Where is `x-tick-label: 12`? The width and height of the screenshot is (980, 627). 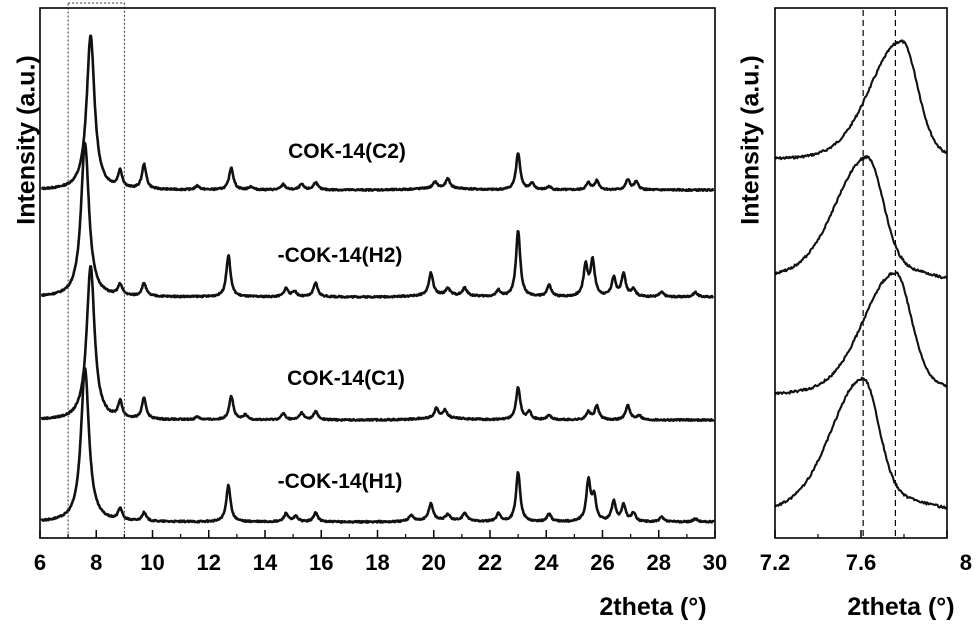 x-tick-label: 12 is located at coordinates (209, 562).